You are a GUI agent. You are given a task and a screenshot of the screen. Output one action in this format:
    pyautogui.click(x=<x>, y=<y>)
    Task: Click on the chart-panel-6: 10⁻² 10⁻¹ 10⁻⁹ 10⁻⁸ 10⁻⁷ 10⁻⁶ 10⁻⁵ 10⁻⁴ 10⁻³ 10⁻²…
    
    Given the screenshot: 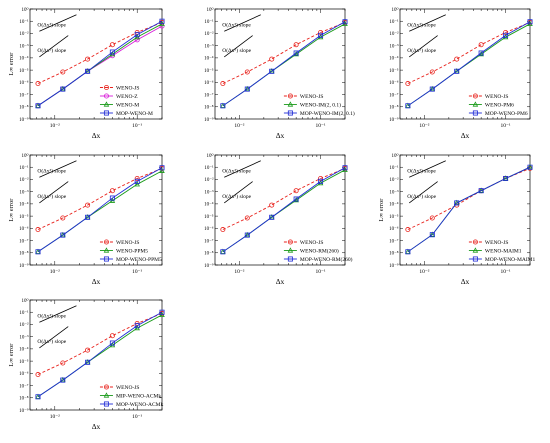 What is the action you would take?
    pyautogui.click(x=457, y=219)
    